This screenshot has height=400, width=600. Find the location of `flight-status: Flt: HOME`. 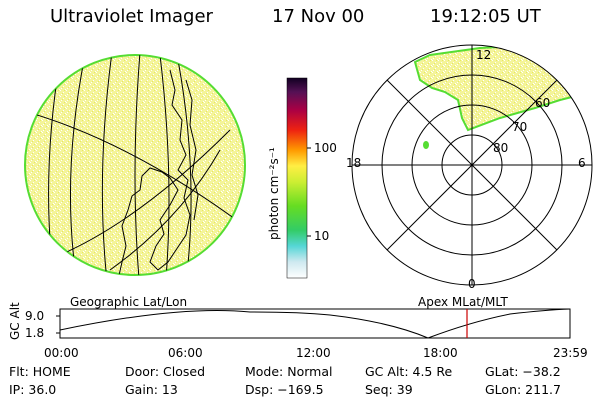

flight-status: Flt: HOME is located at coordinates (40, 371).